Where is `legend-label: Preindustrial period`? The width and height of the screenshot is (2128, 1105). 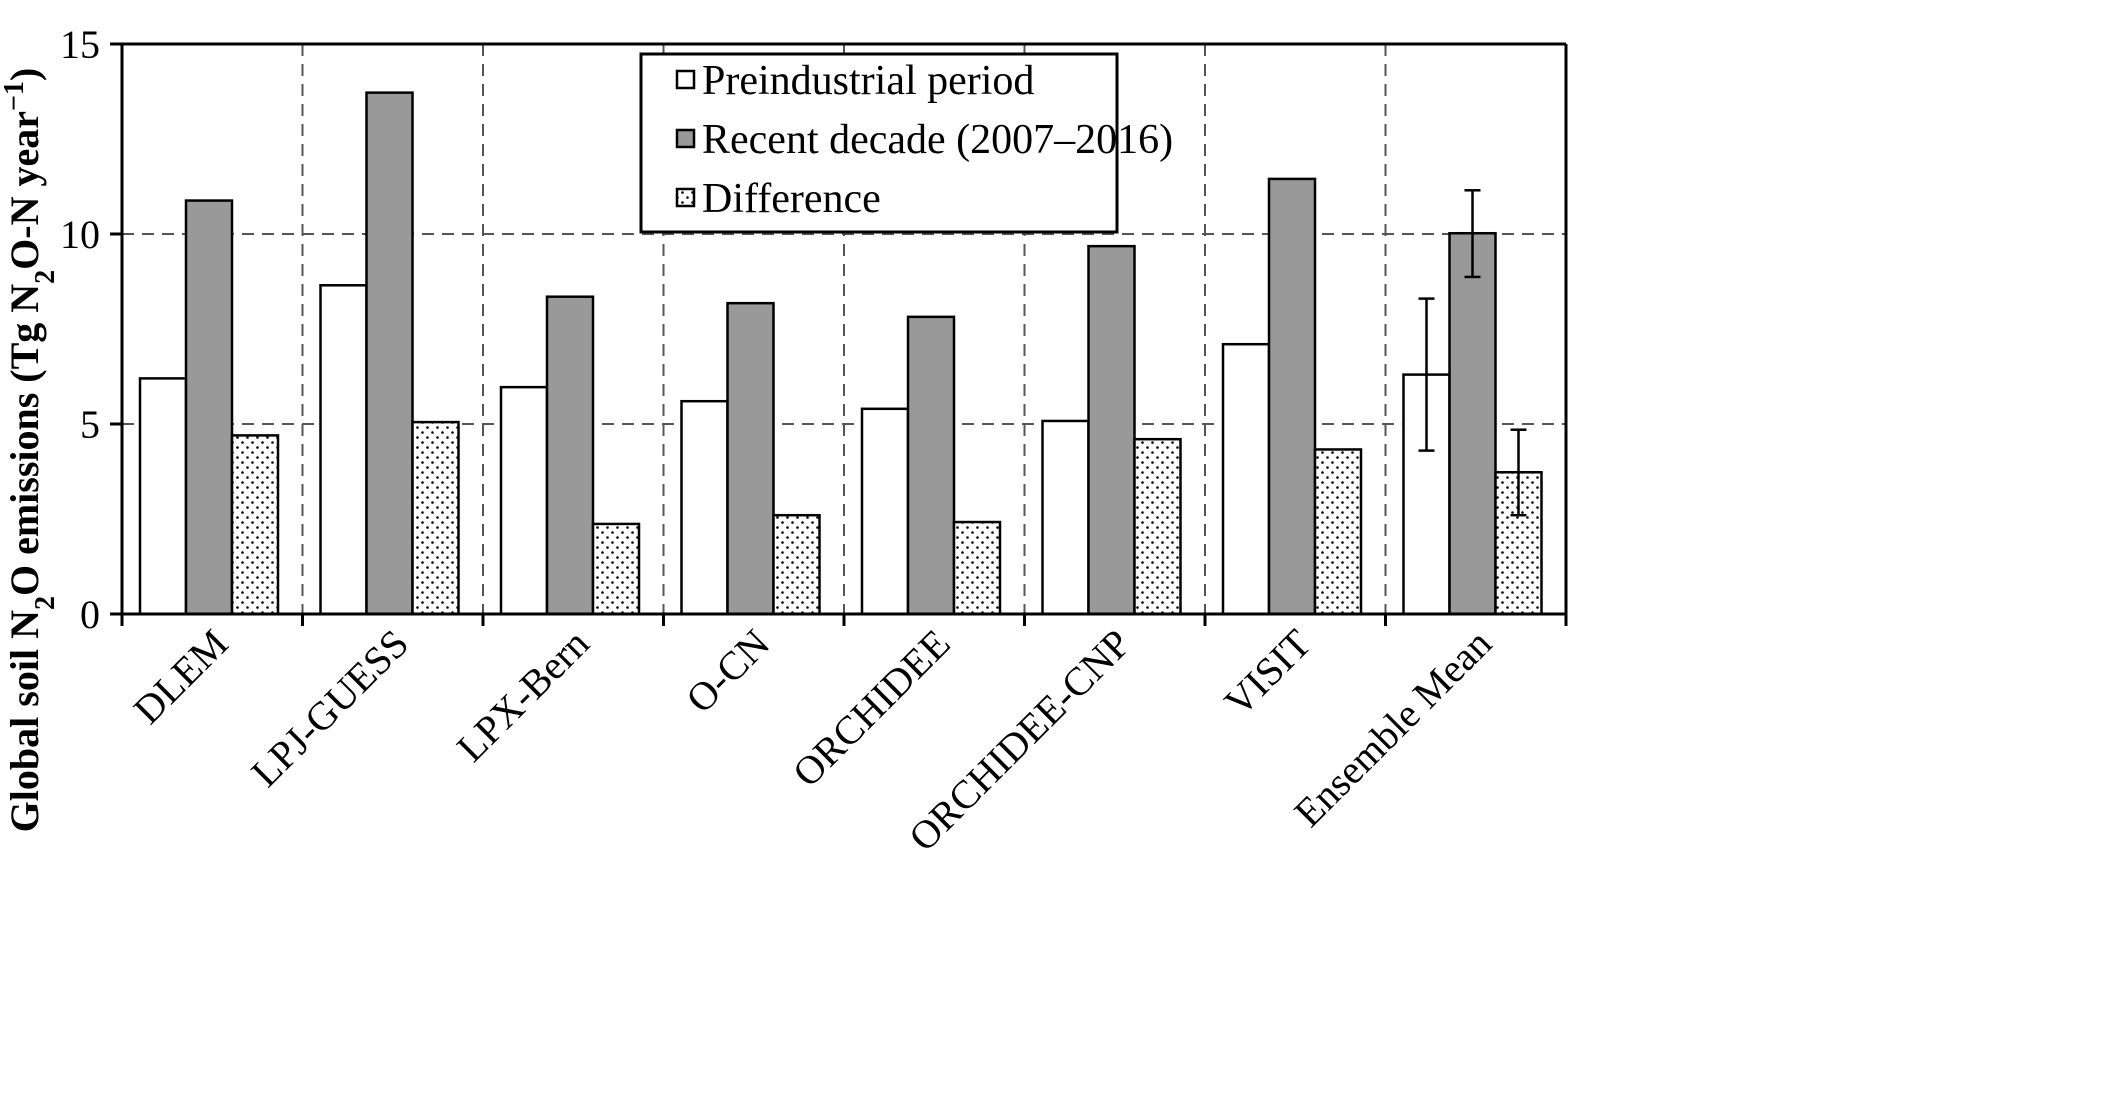 legend-label: Preindustrial period is located at coordinates (868, 81).